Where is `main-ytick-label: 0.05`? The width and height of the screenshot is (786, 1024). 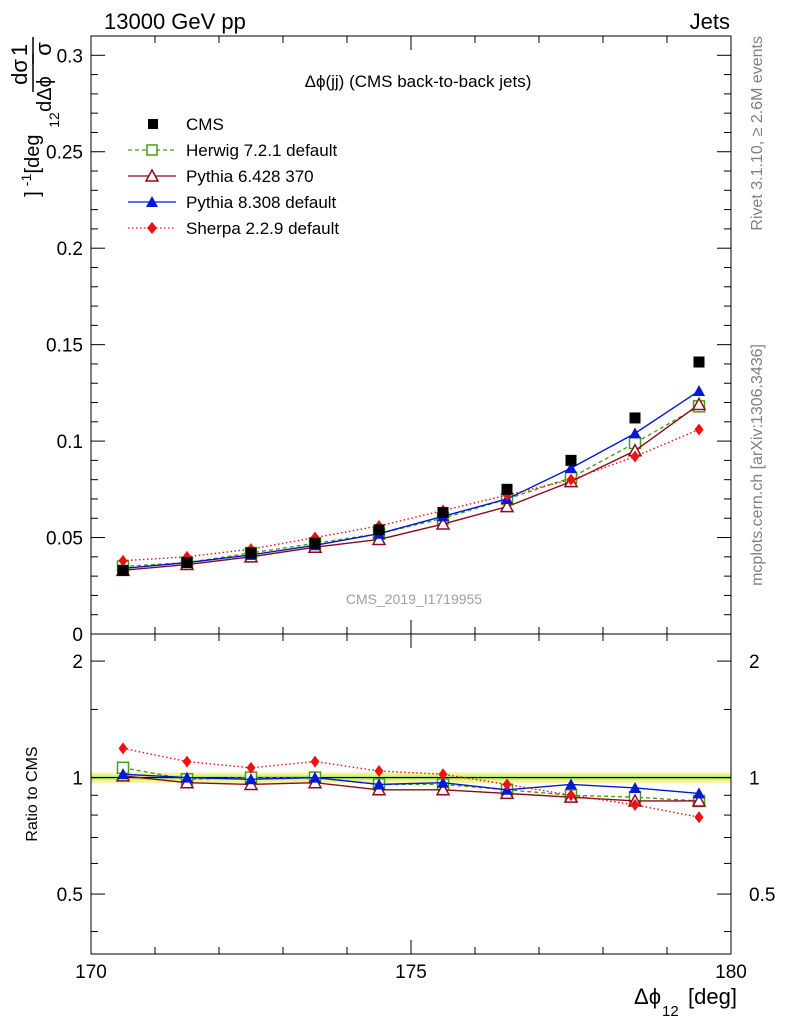
main-ytick-label: 0.05 is located at coordinates (64, 539).